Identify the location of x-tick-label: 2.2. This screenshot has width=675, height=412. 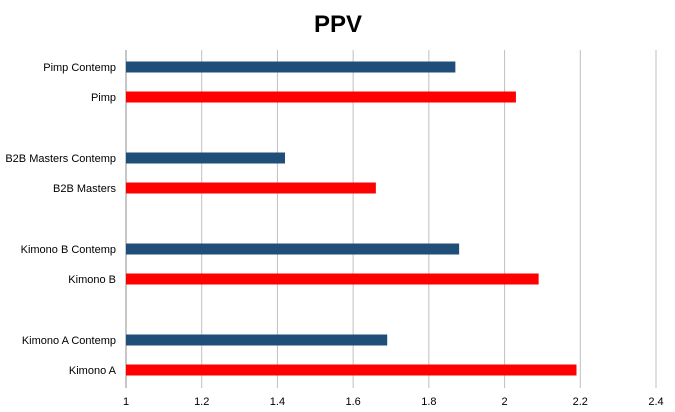
(580, 402).